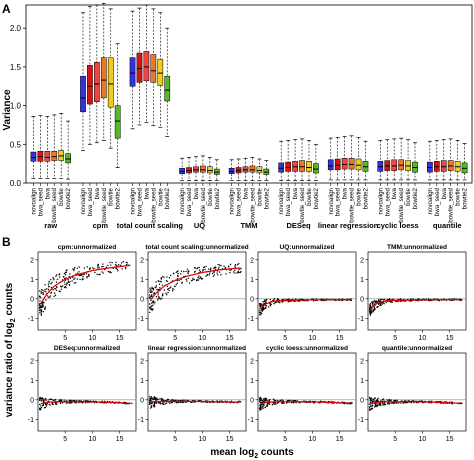  What do you see at coordinates (9, 369) in the screenshot?
I see `panel-b-ylabel-main: variance ratio of log` at bounding box center [9, 369].